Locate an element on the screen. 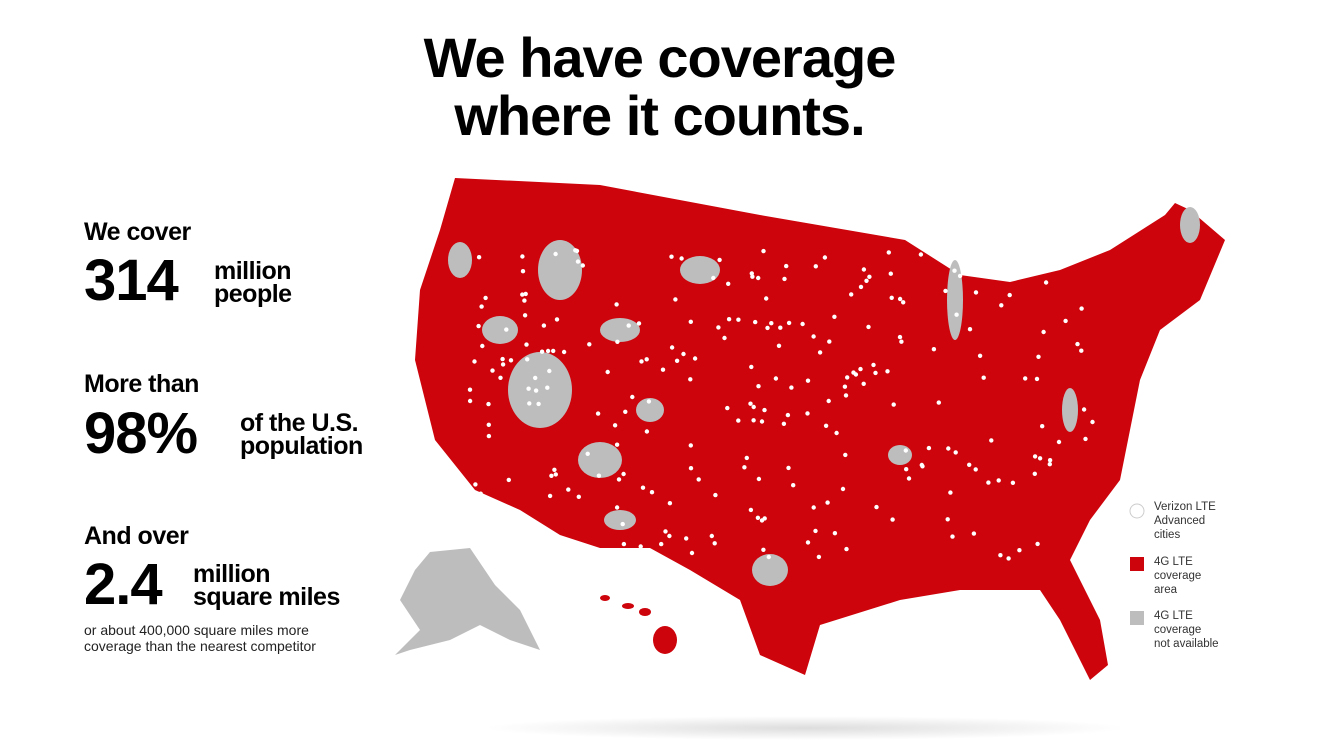 The height and width of the screenshot is (742, 1319). legend-swatch-coverage is located at coordinates (1137, 564).